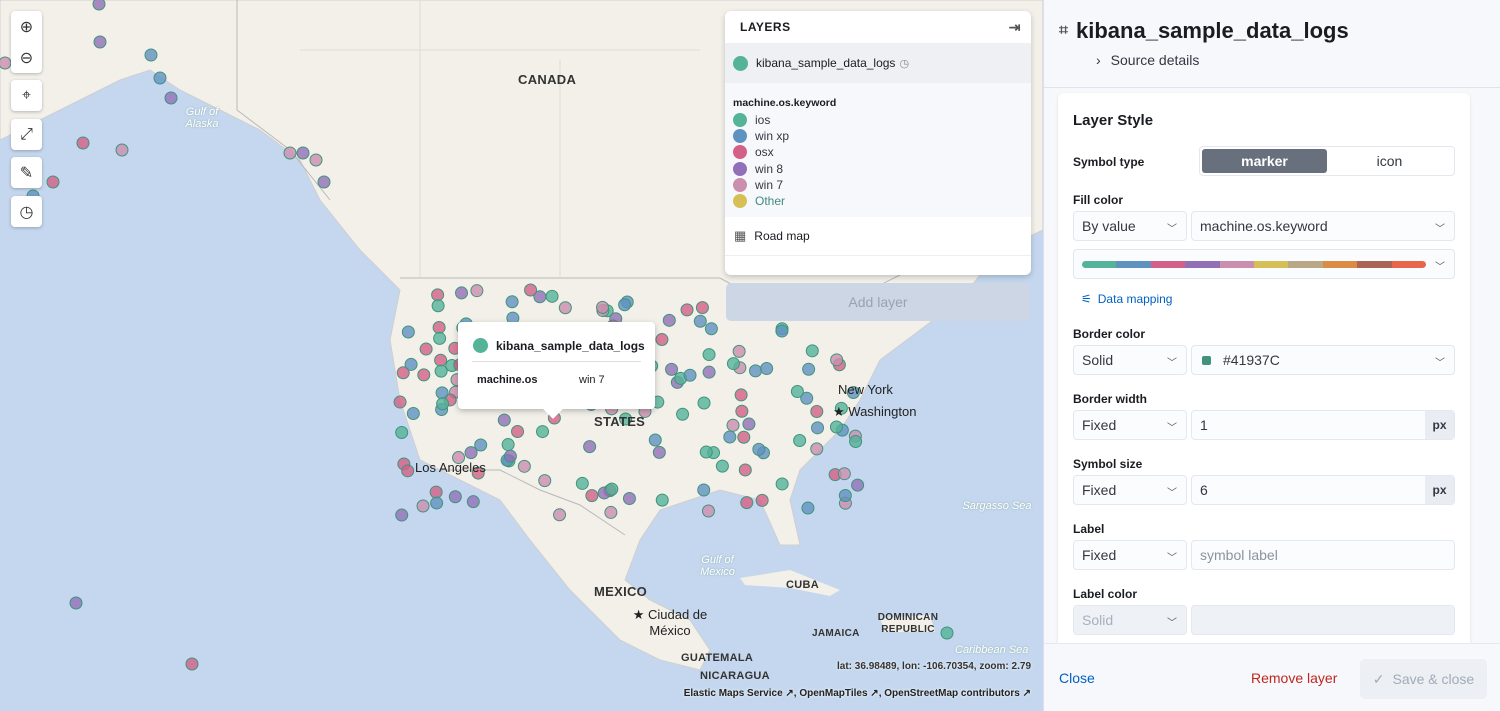 Image resolution: width=1500 pixels, height=711 pixels. What do you see at coordinates (1130, 226) in the screenshot?
I see `fill-color-mode-select: By value ﹀` at bounding box center [1130, 226].